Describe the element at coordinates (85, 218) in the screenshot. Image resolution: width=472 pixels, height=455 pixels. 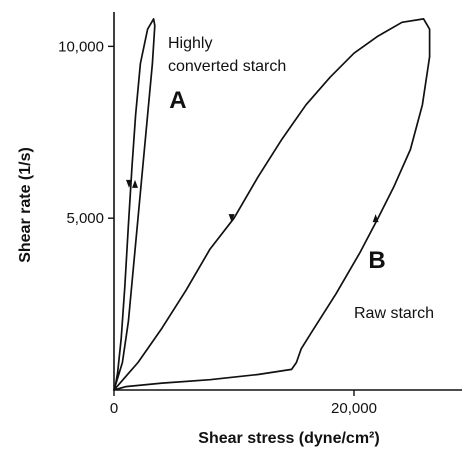
I see `y-tick-label: 5,000` at that location.